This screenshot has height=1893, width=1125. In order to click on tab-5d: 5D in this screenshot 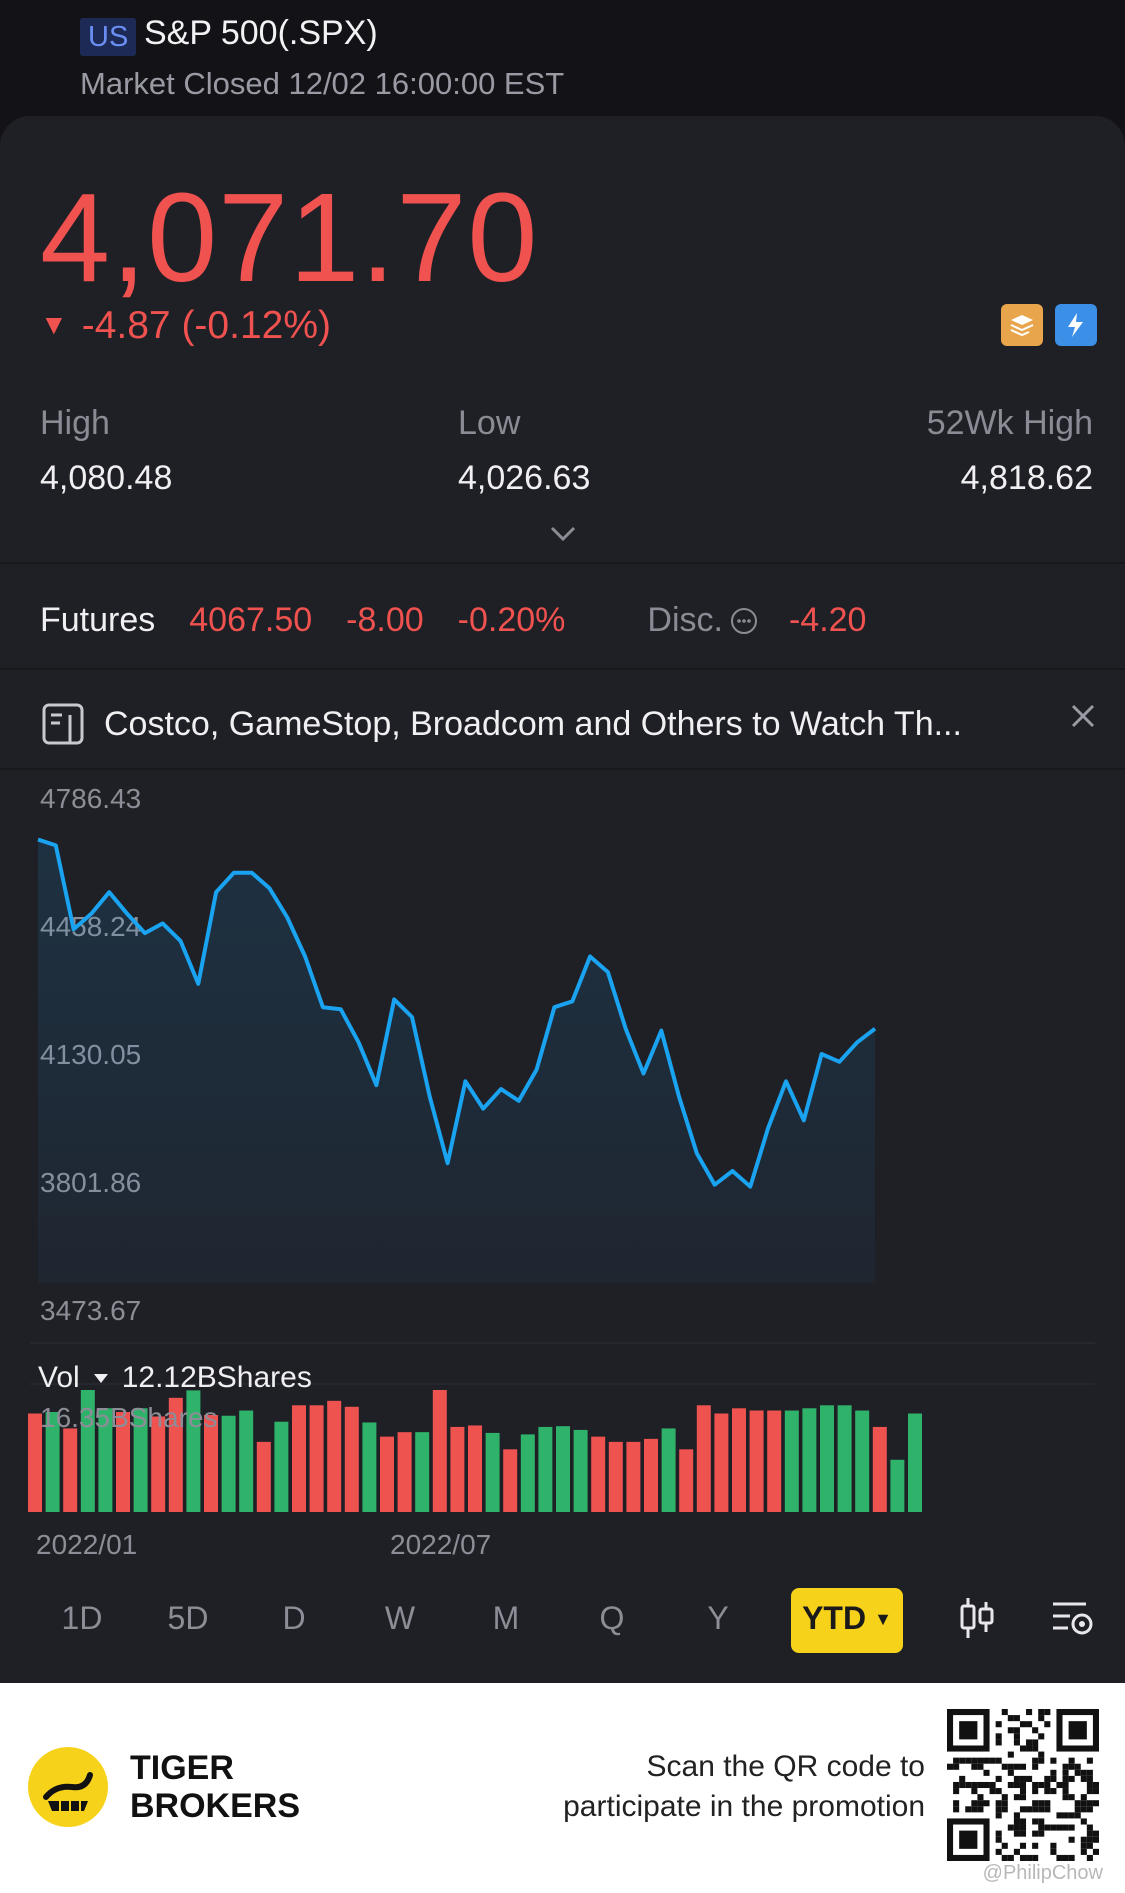, I will do `click(188, 1618)`.